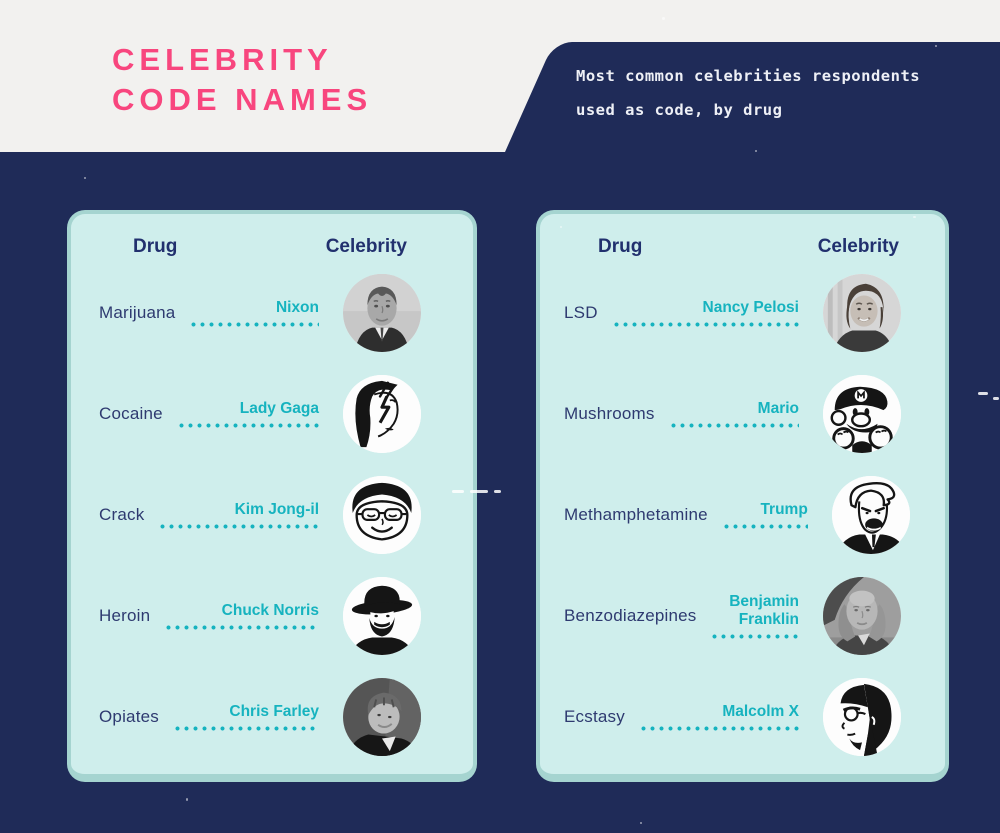 The height and width of the screenshot is (833, 1000). What do you see at coordinates (276, 509) in the screenshot?
I see `celebrity-name: Kim Jong-il` at bounding box center [276, 509].